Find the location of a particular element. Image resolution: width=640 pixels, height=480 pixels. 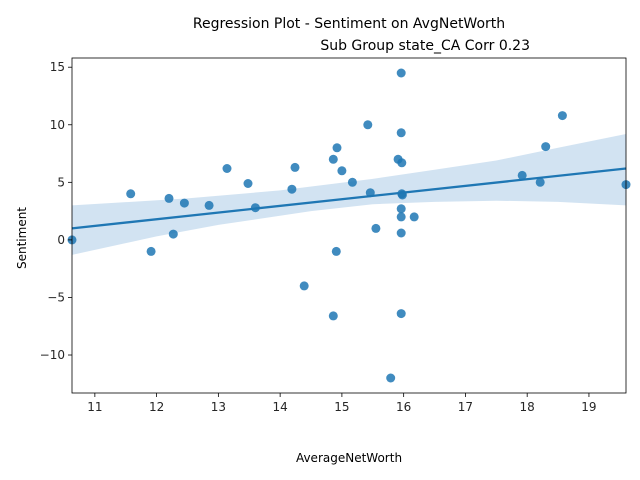

x-tick-label: 19 is located at coordinates (588, 407).